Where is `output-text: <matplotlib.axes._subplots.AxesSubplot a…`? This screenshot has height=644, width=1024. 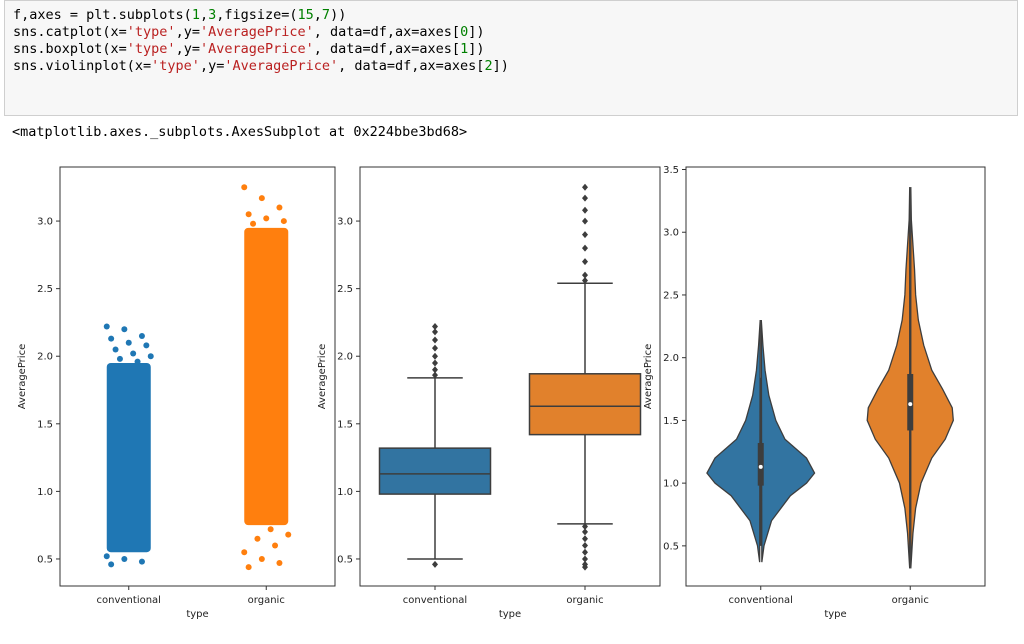
output-text: <matplotlib.axes._subplots.AxesSubplot a… is located at coordinates (240, 132).